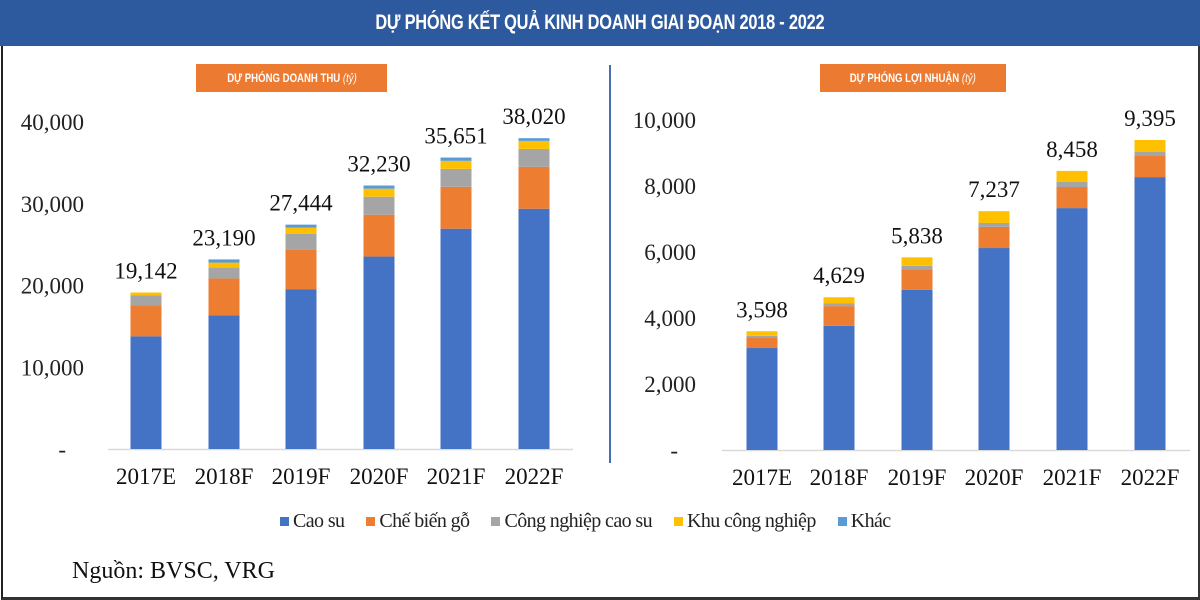 This screenshot has height=600, width=1200. I want to click on legend-swatch-khac, so click(842, 521).